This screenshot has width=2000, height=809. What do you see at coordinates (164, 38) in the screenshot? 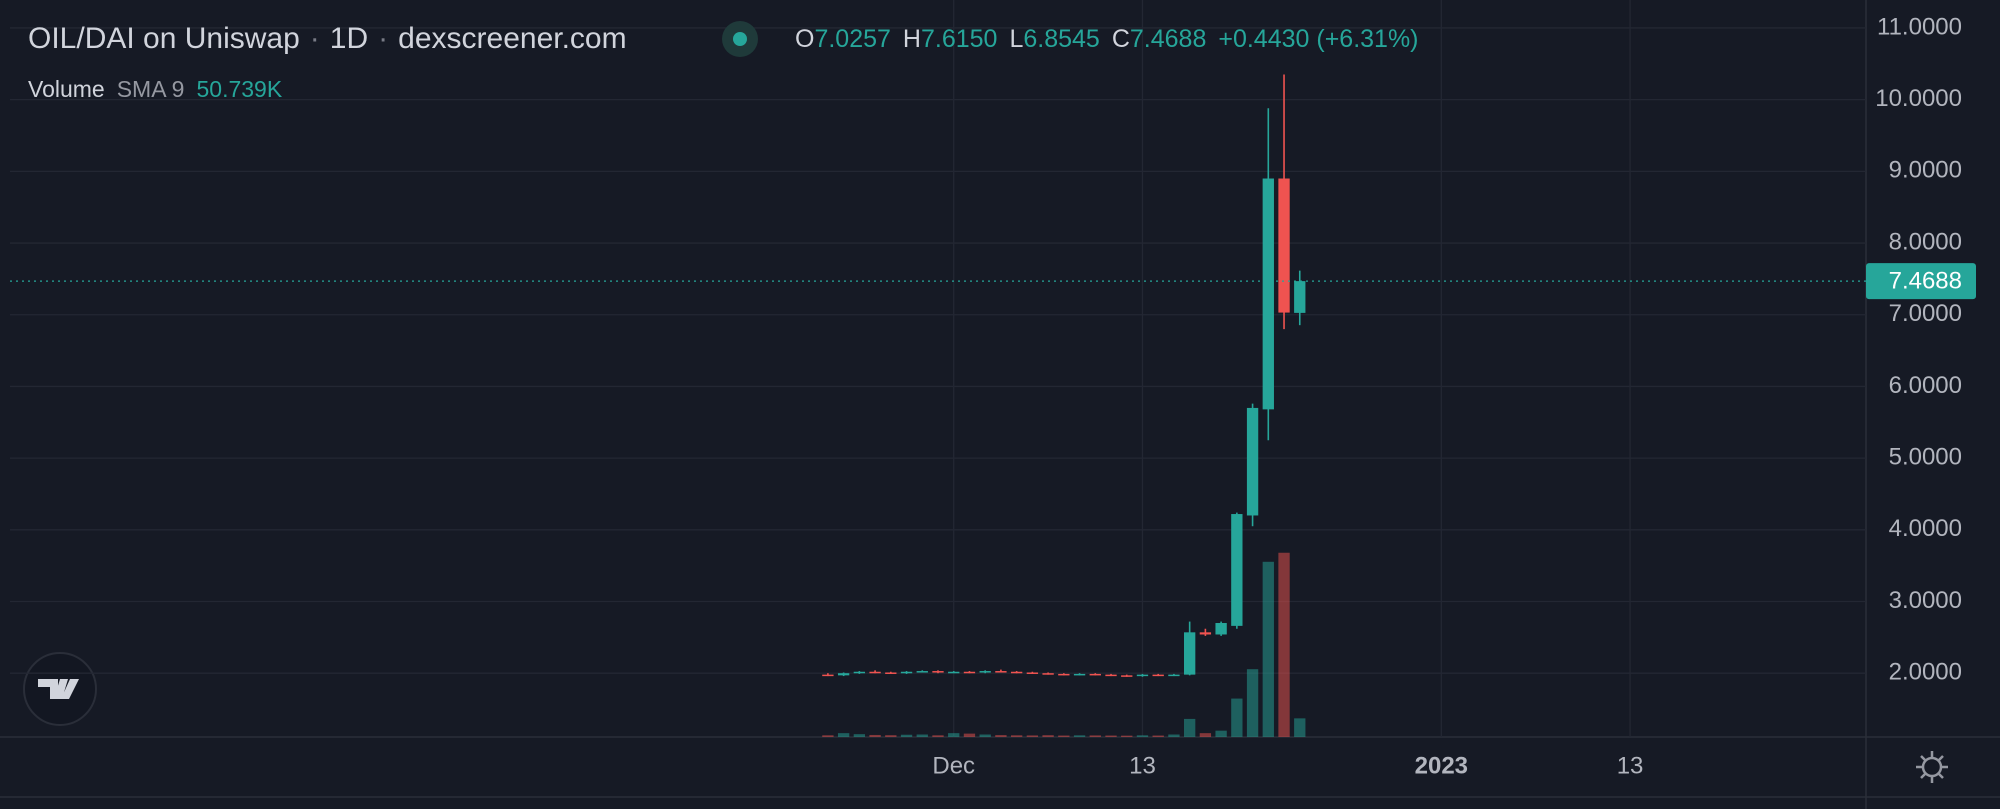
I see `symbol: OIL/DAI on Uniswap` at bounding box center [164, 38].